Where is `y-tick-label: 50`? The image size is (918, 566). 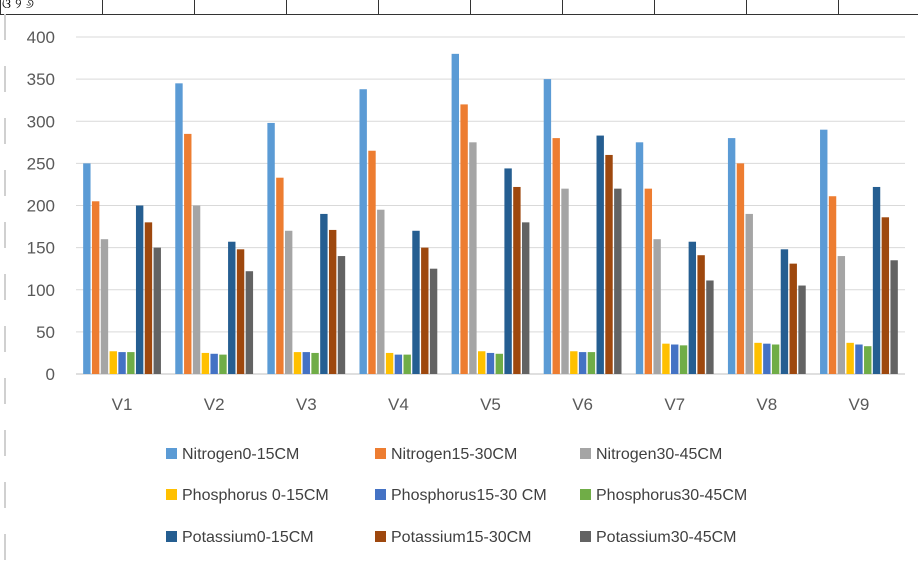
y-tick-label: 50 is located at coordinates (45, 332).